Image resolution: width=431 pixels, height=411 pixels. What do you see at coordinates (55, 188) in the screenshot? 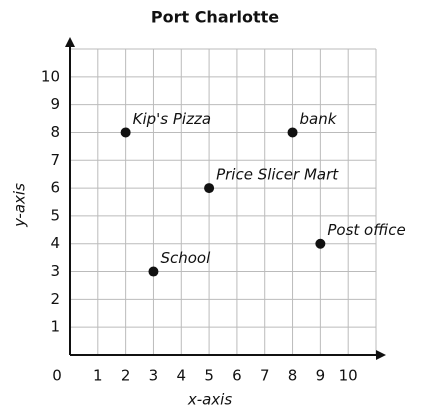
I see `y-tick-label: 6` at bounding box center [55, 188].